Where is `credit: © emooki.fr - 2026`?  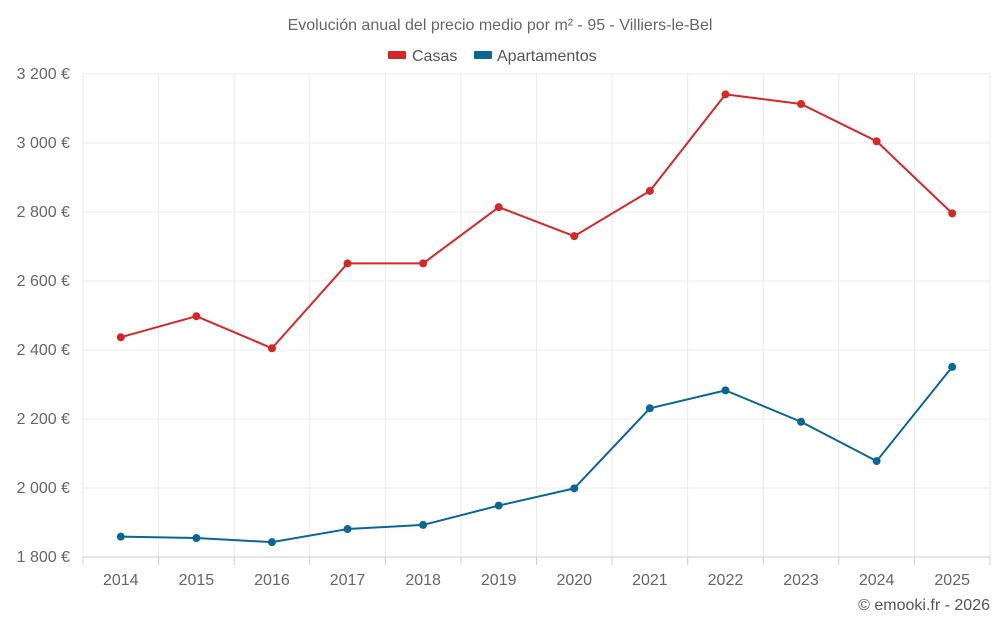
credit: © emooki.fr - 2026 is located at coordinates (924, 605).